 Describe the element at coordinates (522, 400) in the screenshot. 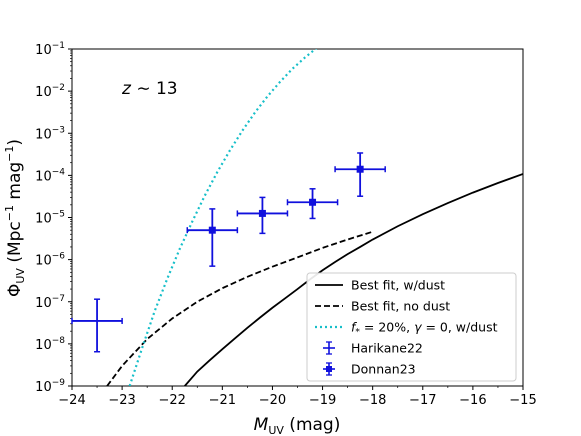

I see `x-tick-label: −15` at that location.